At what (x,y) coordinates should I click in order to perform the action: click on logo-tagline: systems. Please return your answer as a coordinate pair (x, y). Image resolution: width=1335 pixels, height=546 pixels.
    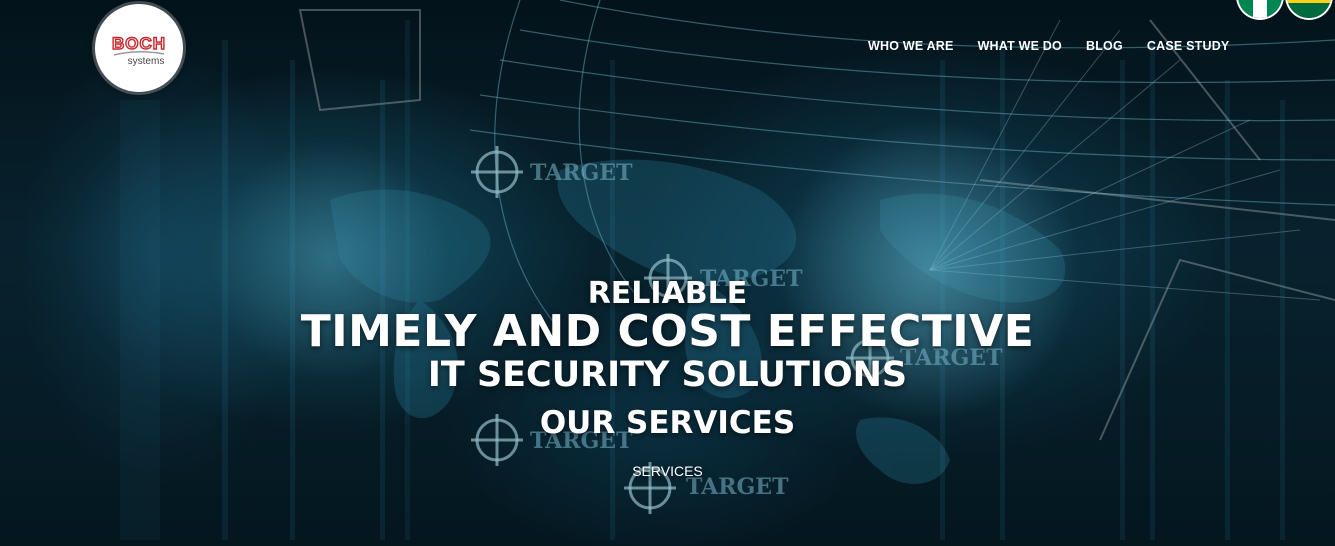
    Looking at the image, I should click on (146, 61).